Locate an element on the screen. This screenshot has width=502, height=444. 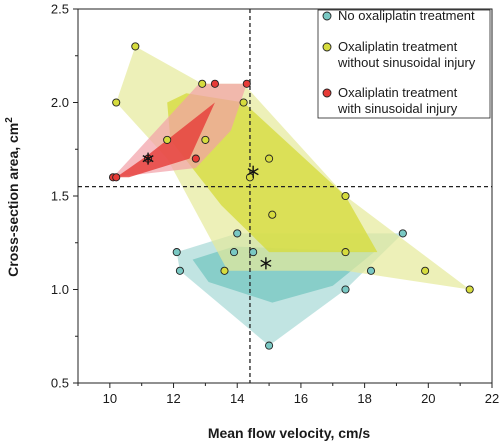
x-tick-label: 18 is located at coordinates (364, 398).